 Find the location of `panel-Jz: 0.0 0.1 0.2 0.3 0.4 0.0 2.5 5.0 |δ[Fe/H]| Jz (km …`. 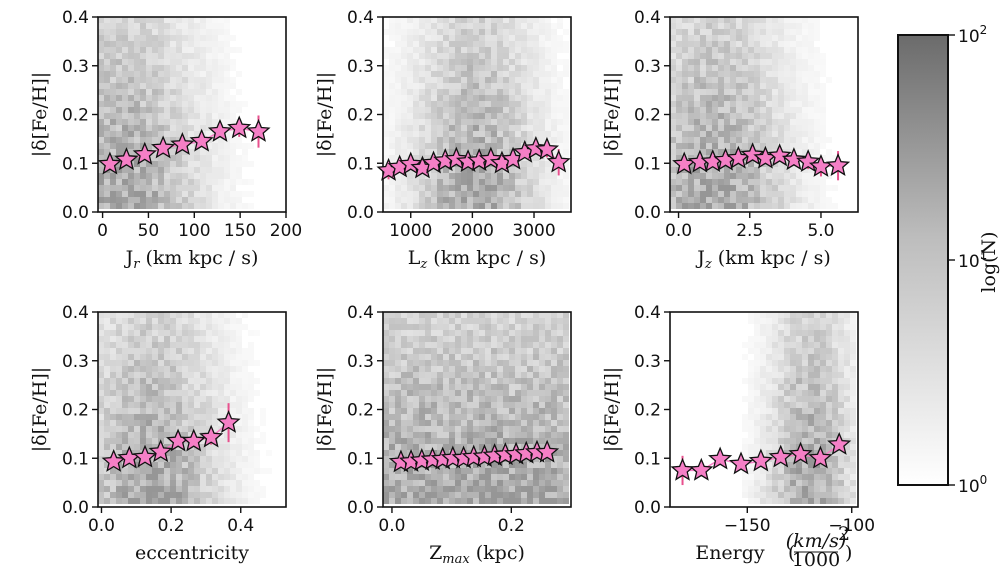

panel-Jz: 0.0 0.1 0.2 0.3 0.4 0.0 2.5 5.0 |δ[Fe/H]| Jz (km … is located at coordinates (730, 140).